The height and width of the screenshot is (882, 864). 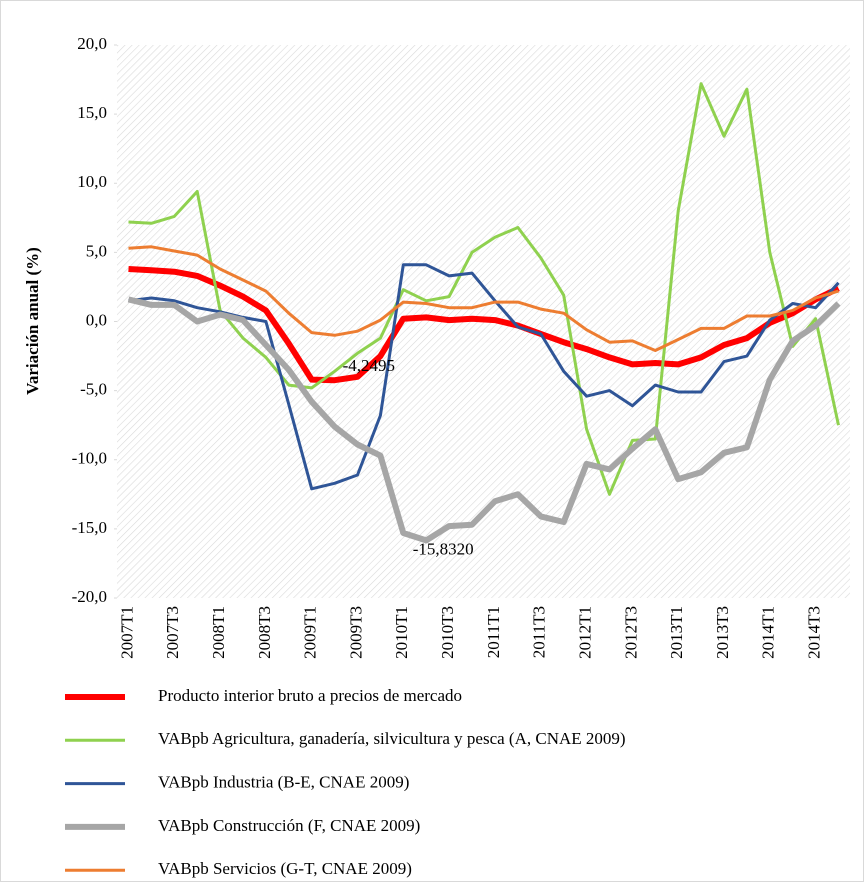 I want to click on y-tick-label: -5,0, so click(x=93, y=389).